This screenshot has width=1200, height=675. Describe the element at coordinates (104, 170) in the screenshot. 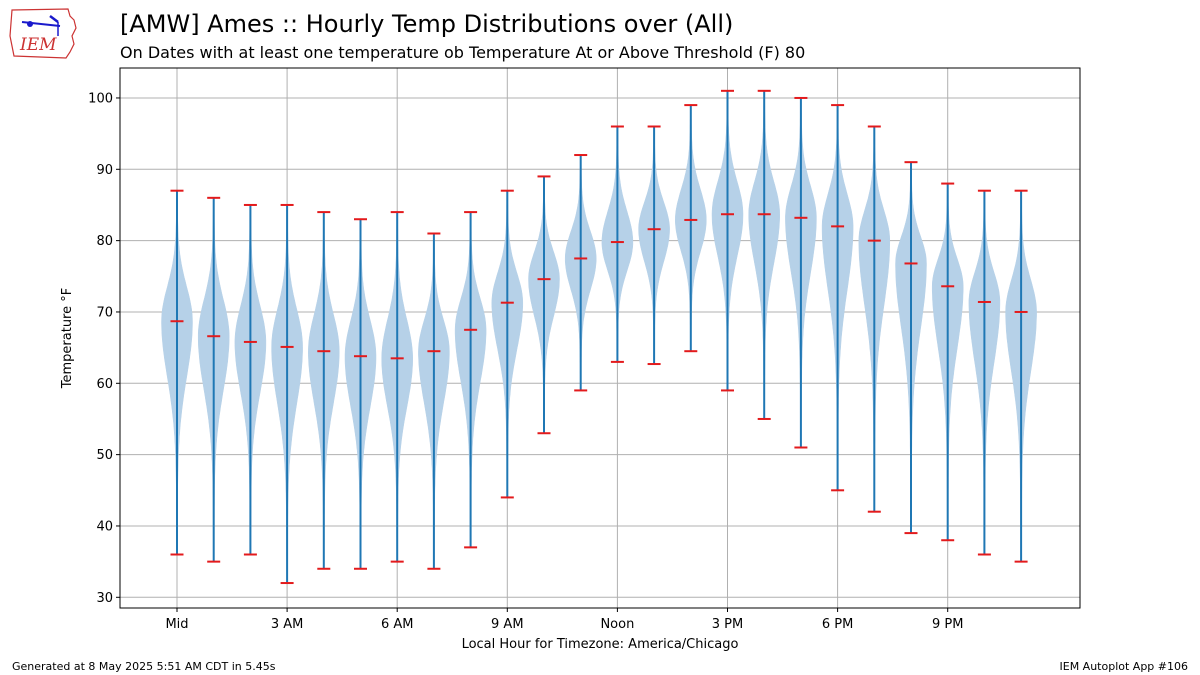

I see `y-tick-label: 90` at that location.